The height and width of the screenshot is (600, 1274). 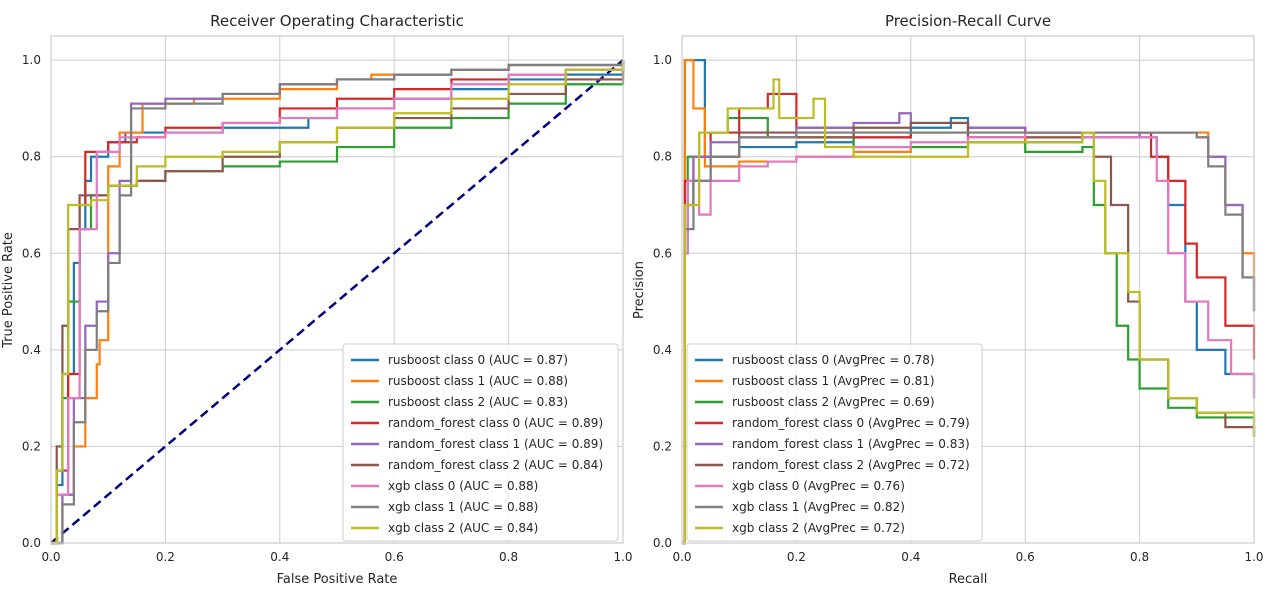 What do you see at coordinates (463, 528) in the screenshot?
I see `roc-legend-label-8: xgb class 2 (AUC = 0.84)` at bounding box center [463, 528].